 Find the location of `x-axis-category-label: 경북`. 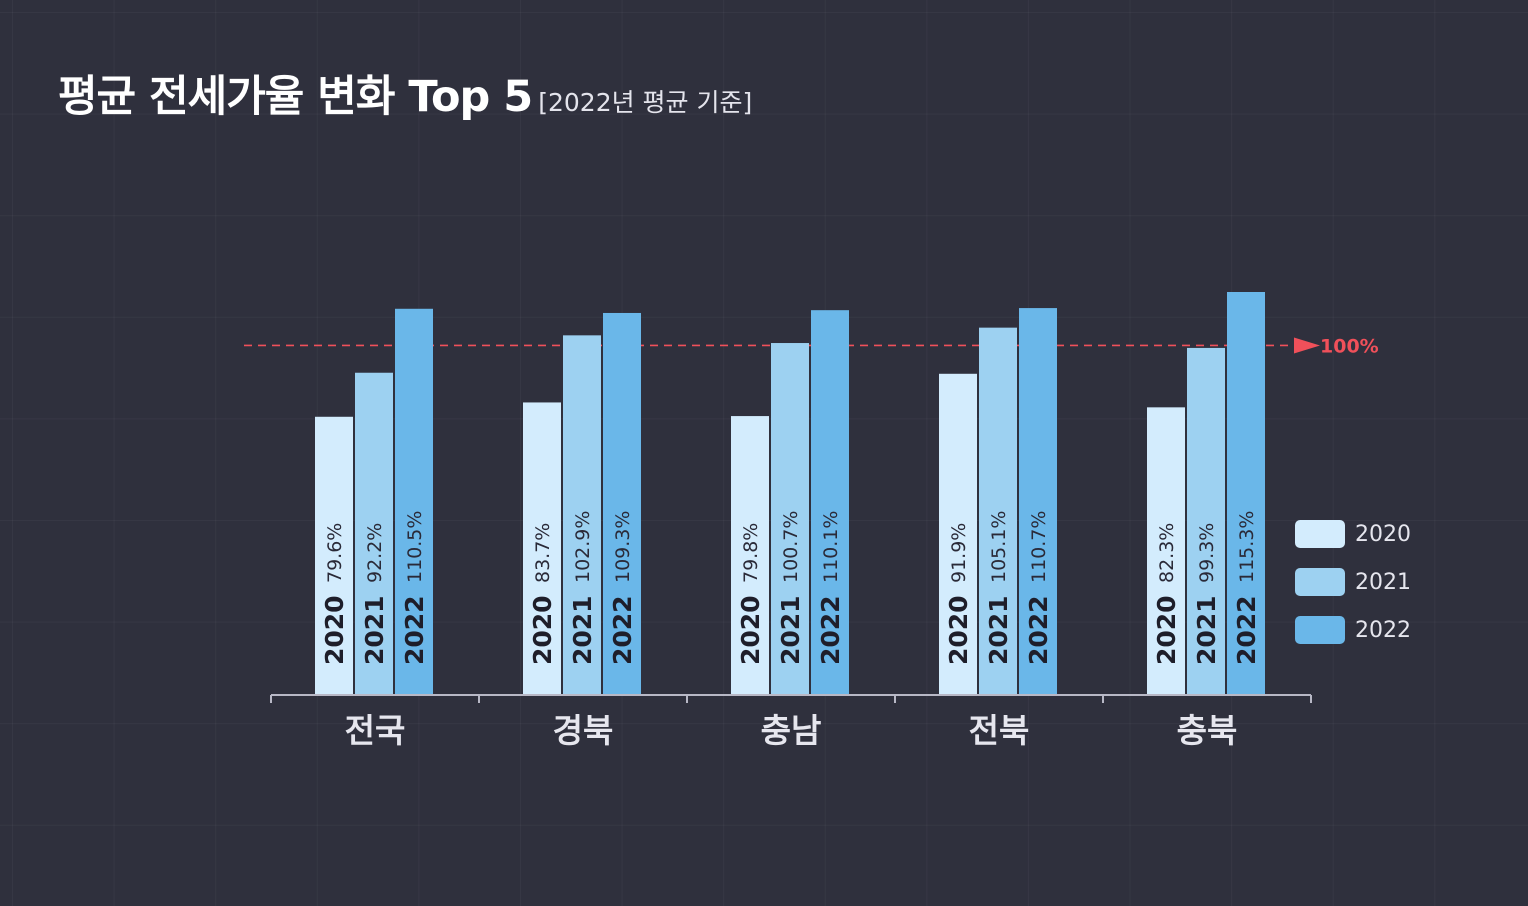

x-axis-category-label: 경북 is located at coordinates (583, 730).